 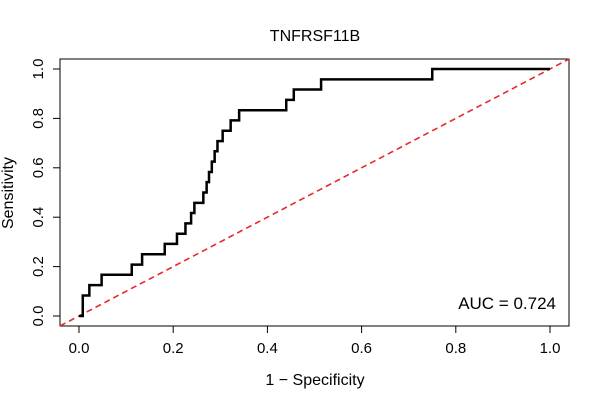 What do you see at coordinates (507, 303) in the screenshot?
I see `auc-annotation: AUC = 0.724` at bounding box center [507, 303].